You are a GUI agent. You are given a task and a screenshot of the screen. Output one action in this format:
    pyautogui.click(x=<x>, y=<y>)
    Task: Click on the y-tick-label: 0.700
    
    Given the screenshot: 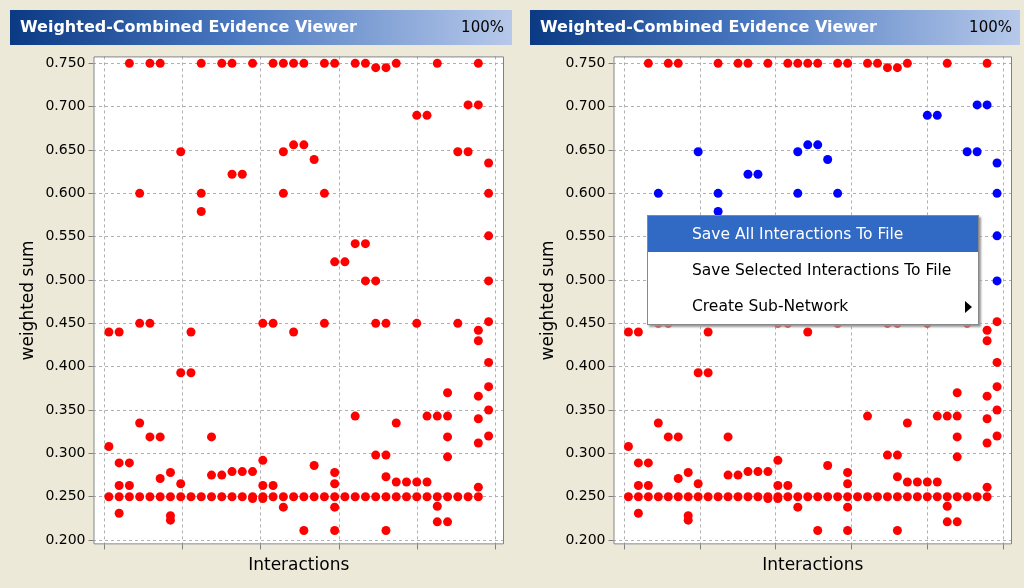 What is the action you would take?
    pyautogui.click(x=585, y=105)
    